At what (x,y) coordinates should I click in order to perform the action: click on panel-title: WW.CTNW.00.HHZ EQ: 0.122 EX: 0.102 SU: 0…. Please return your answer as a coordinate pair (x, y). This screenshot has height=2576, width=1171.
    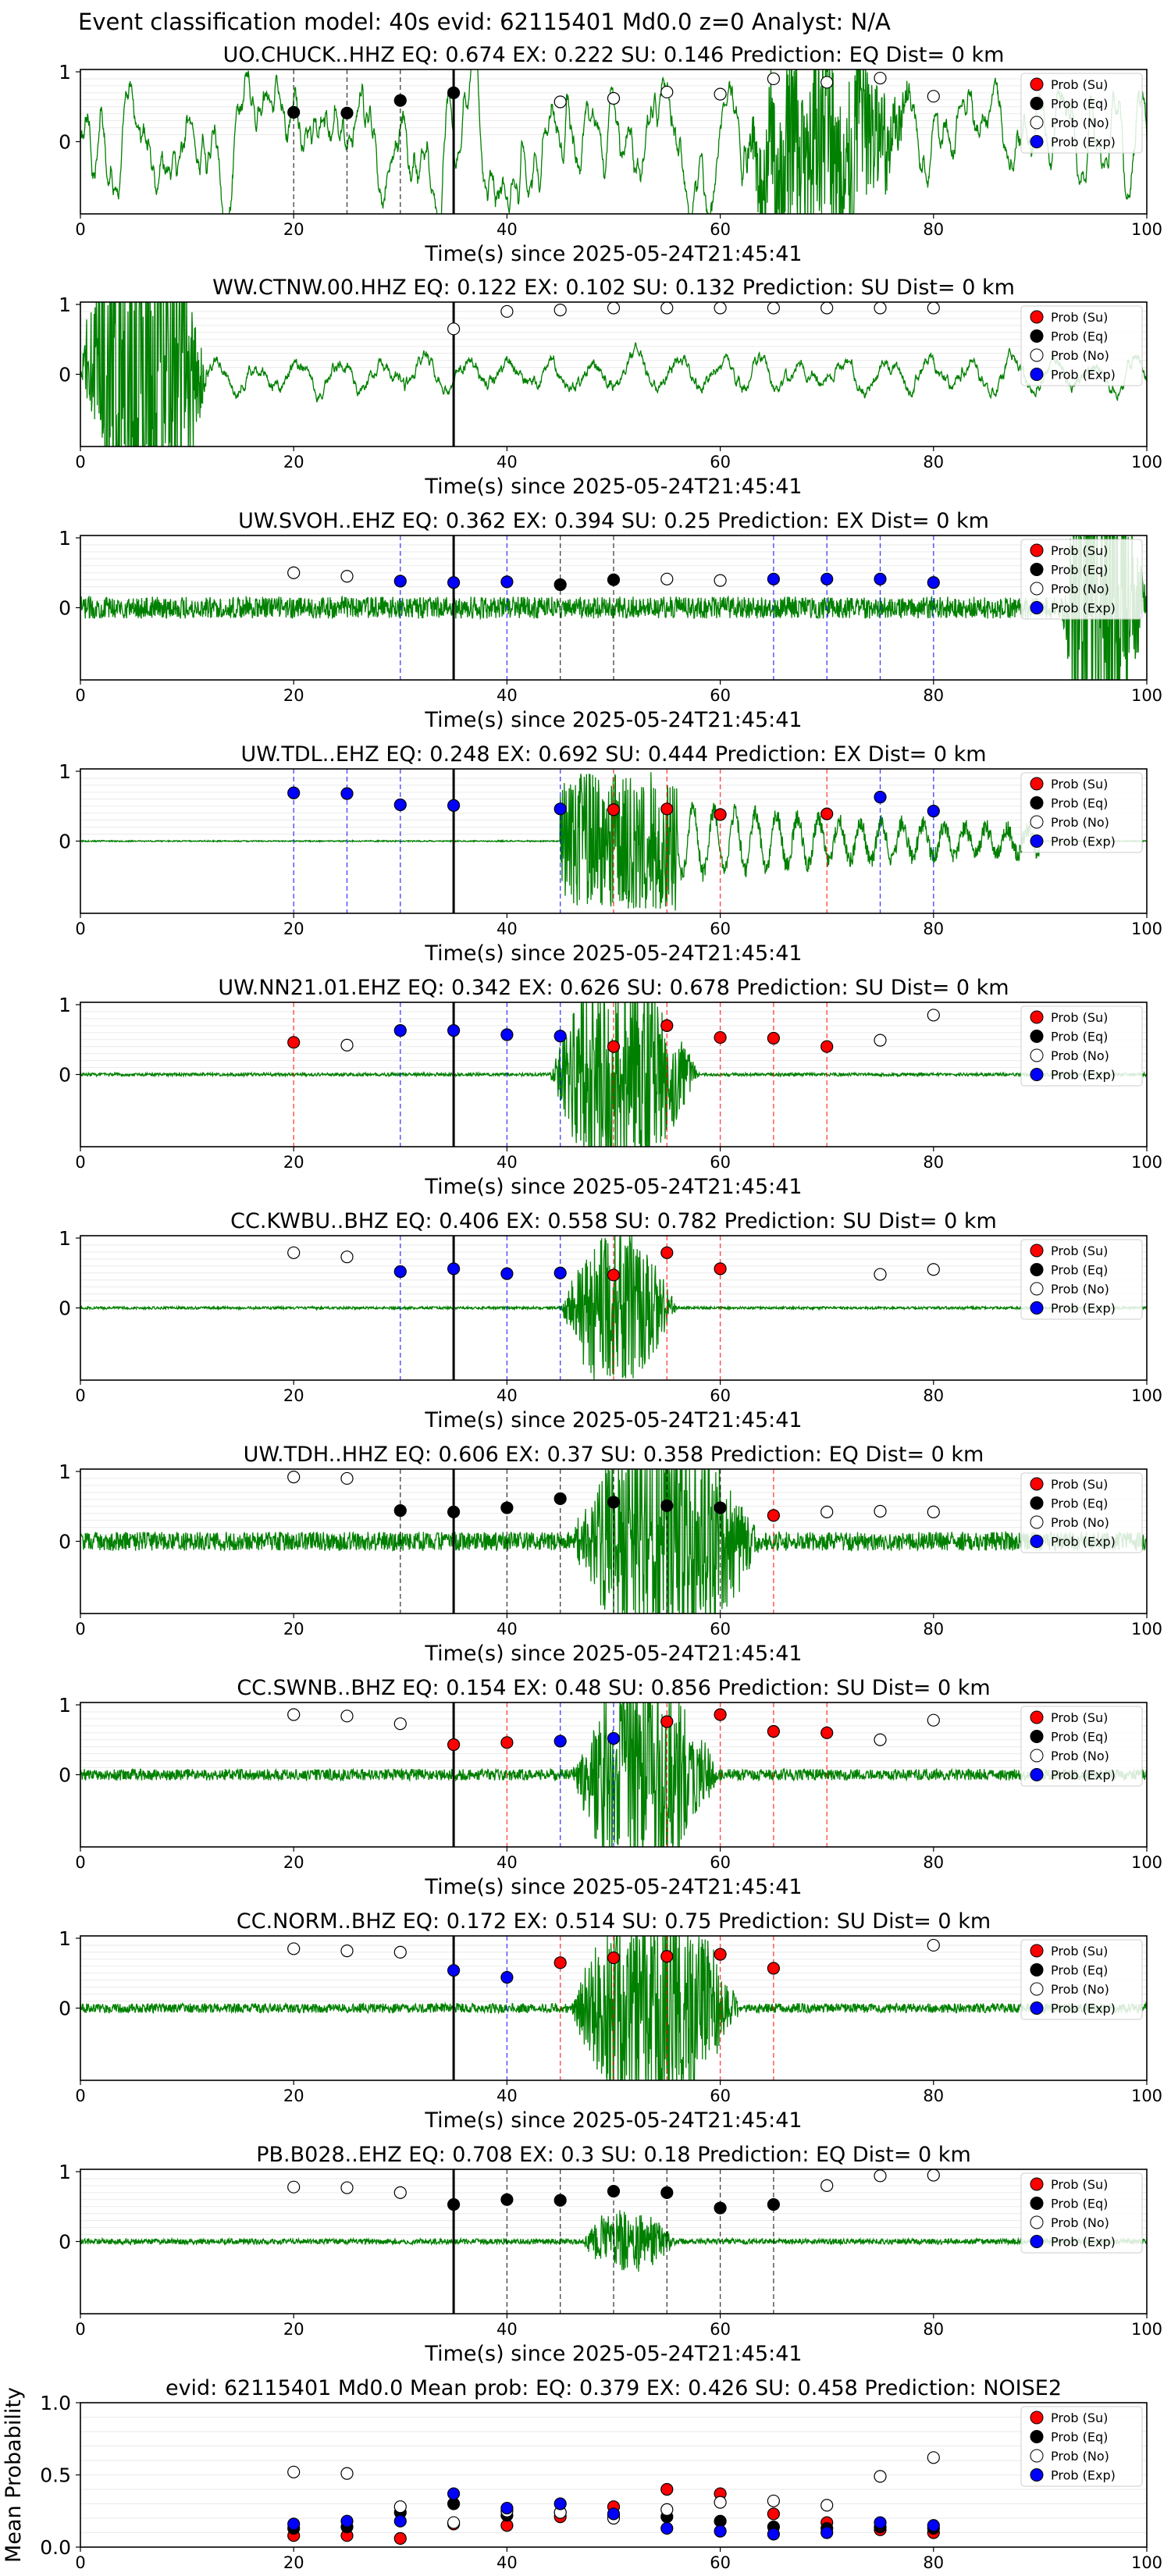
    Looking at the image, I should click on (613, 288).